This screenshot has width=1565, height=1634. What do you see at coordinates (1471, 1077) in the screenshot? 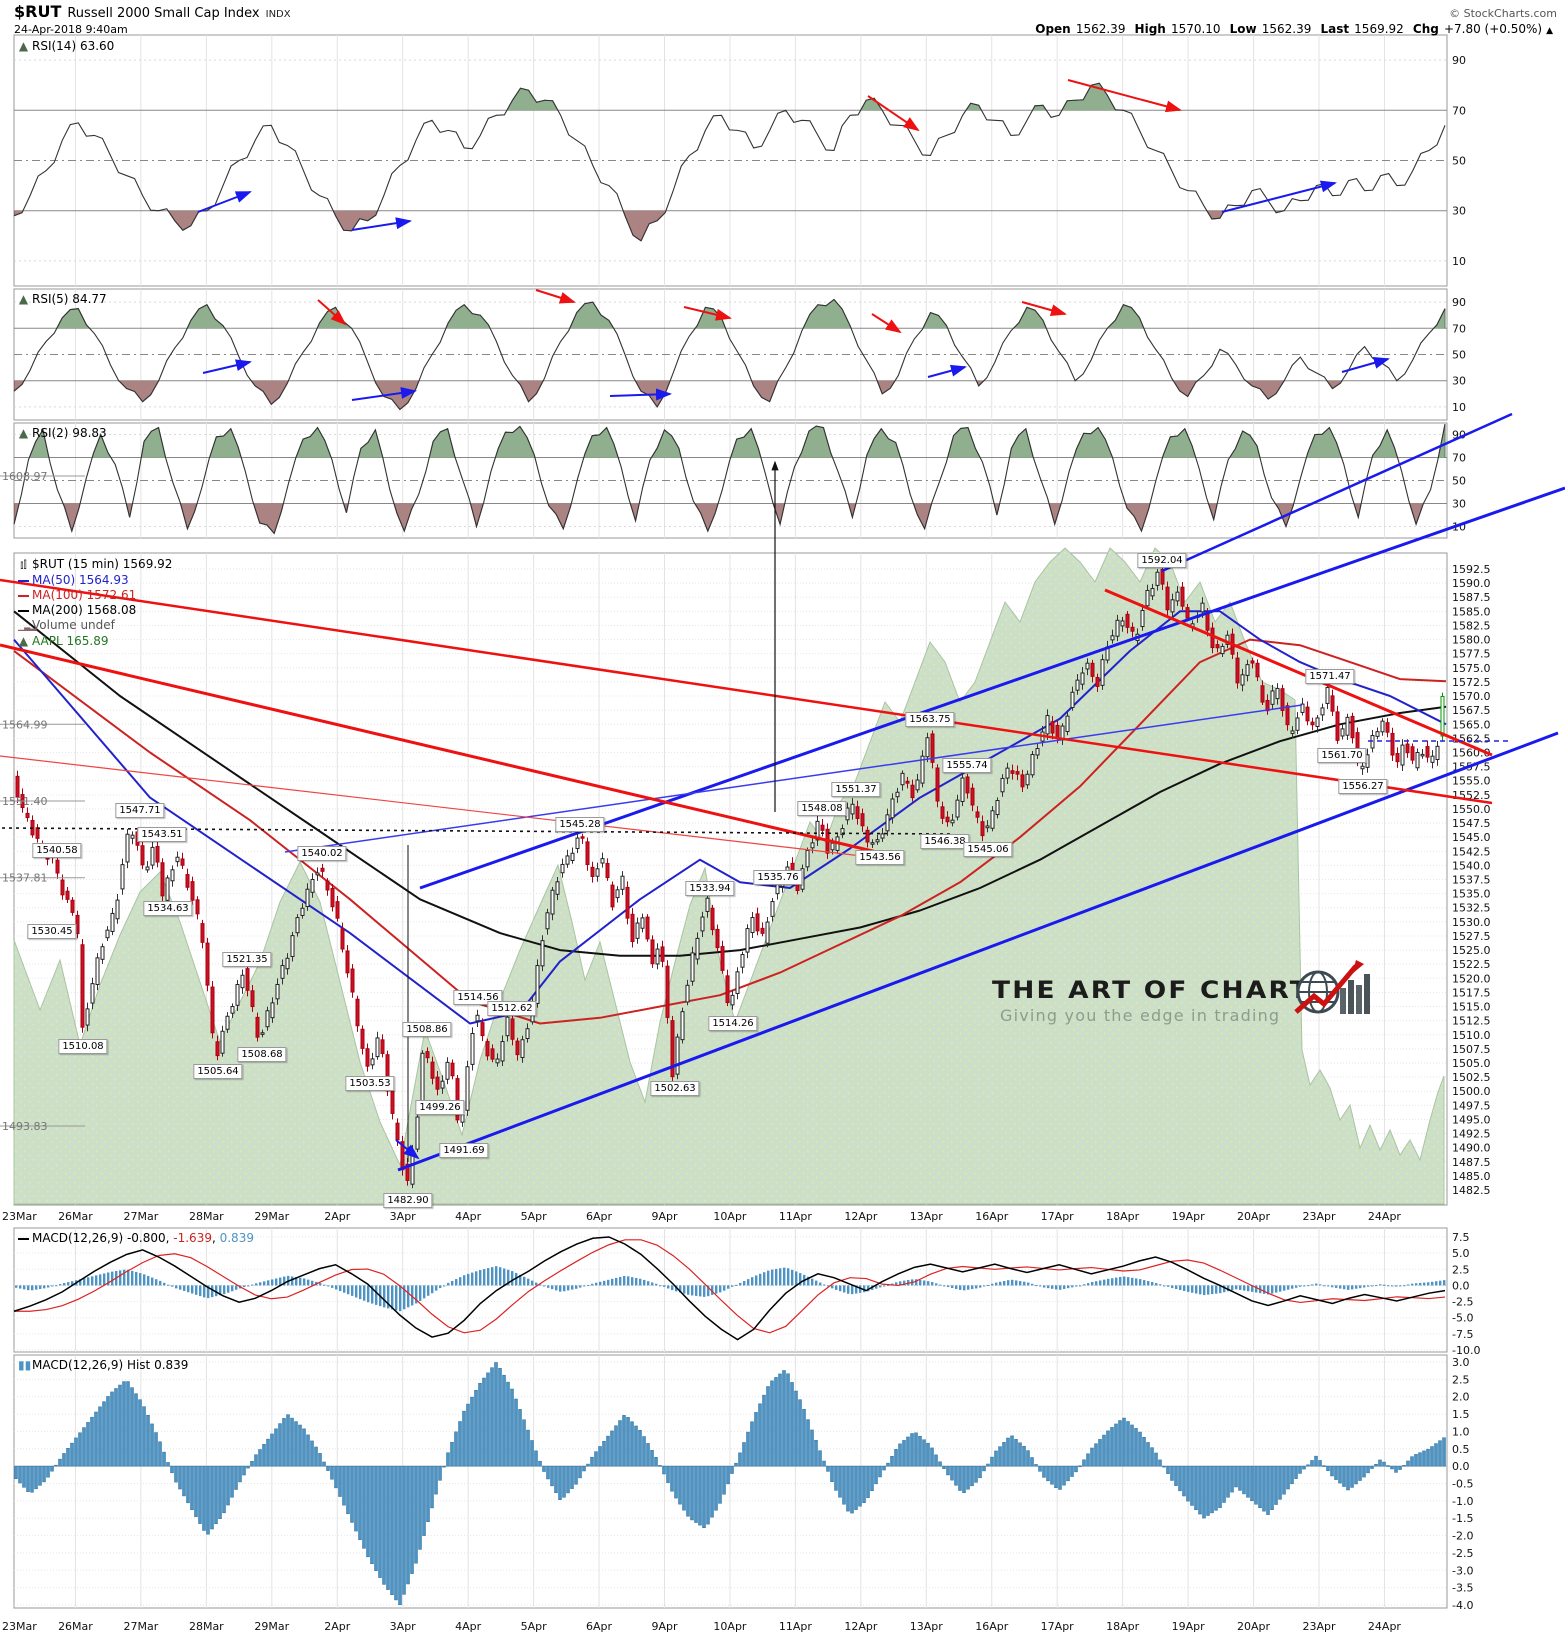
I see `price-tick-label: 1502.5` at bounding box center [1471, 1077].